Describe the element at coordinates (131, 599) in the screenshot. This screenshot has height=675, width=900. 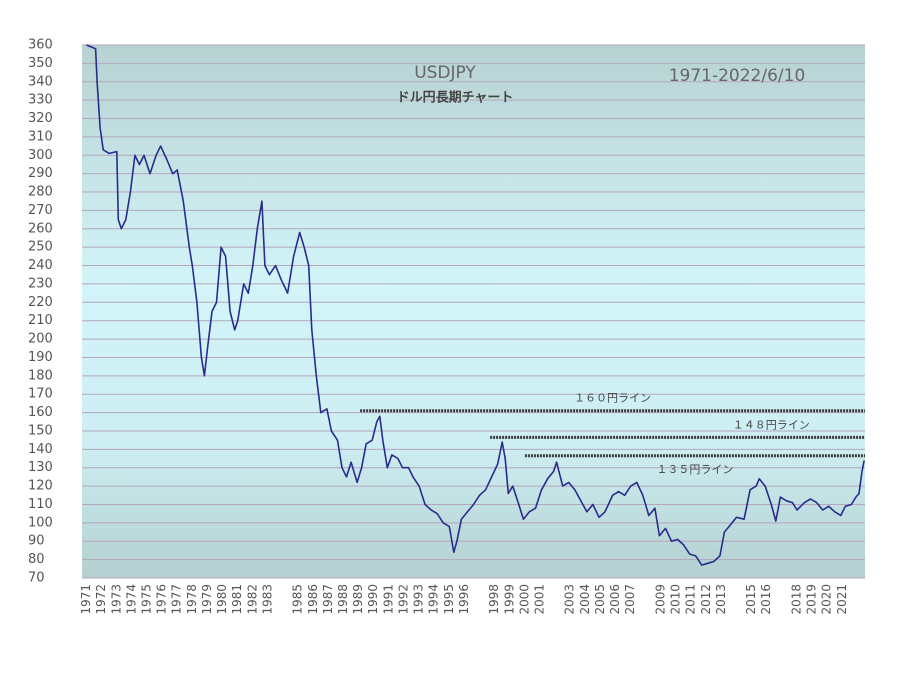
I see `x-tick-label: 1974` at that location.